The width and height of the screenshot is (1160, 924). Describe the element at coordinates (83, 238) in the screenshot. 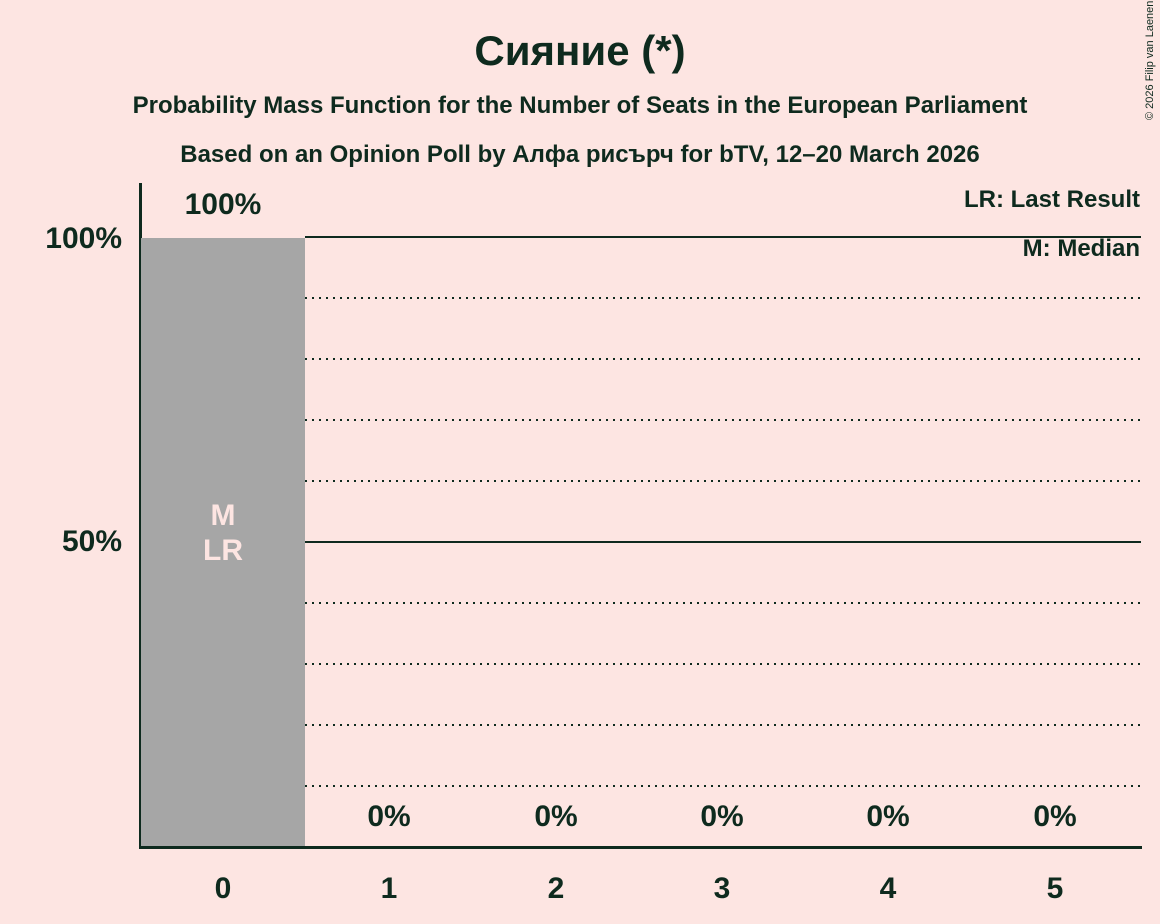

I see `y-axis-label-100: 100%` at that location.